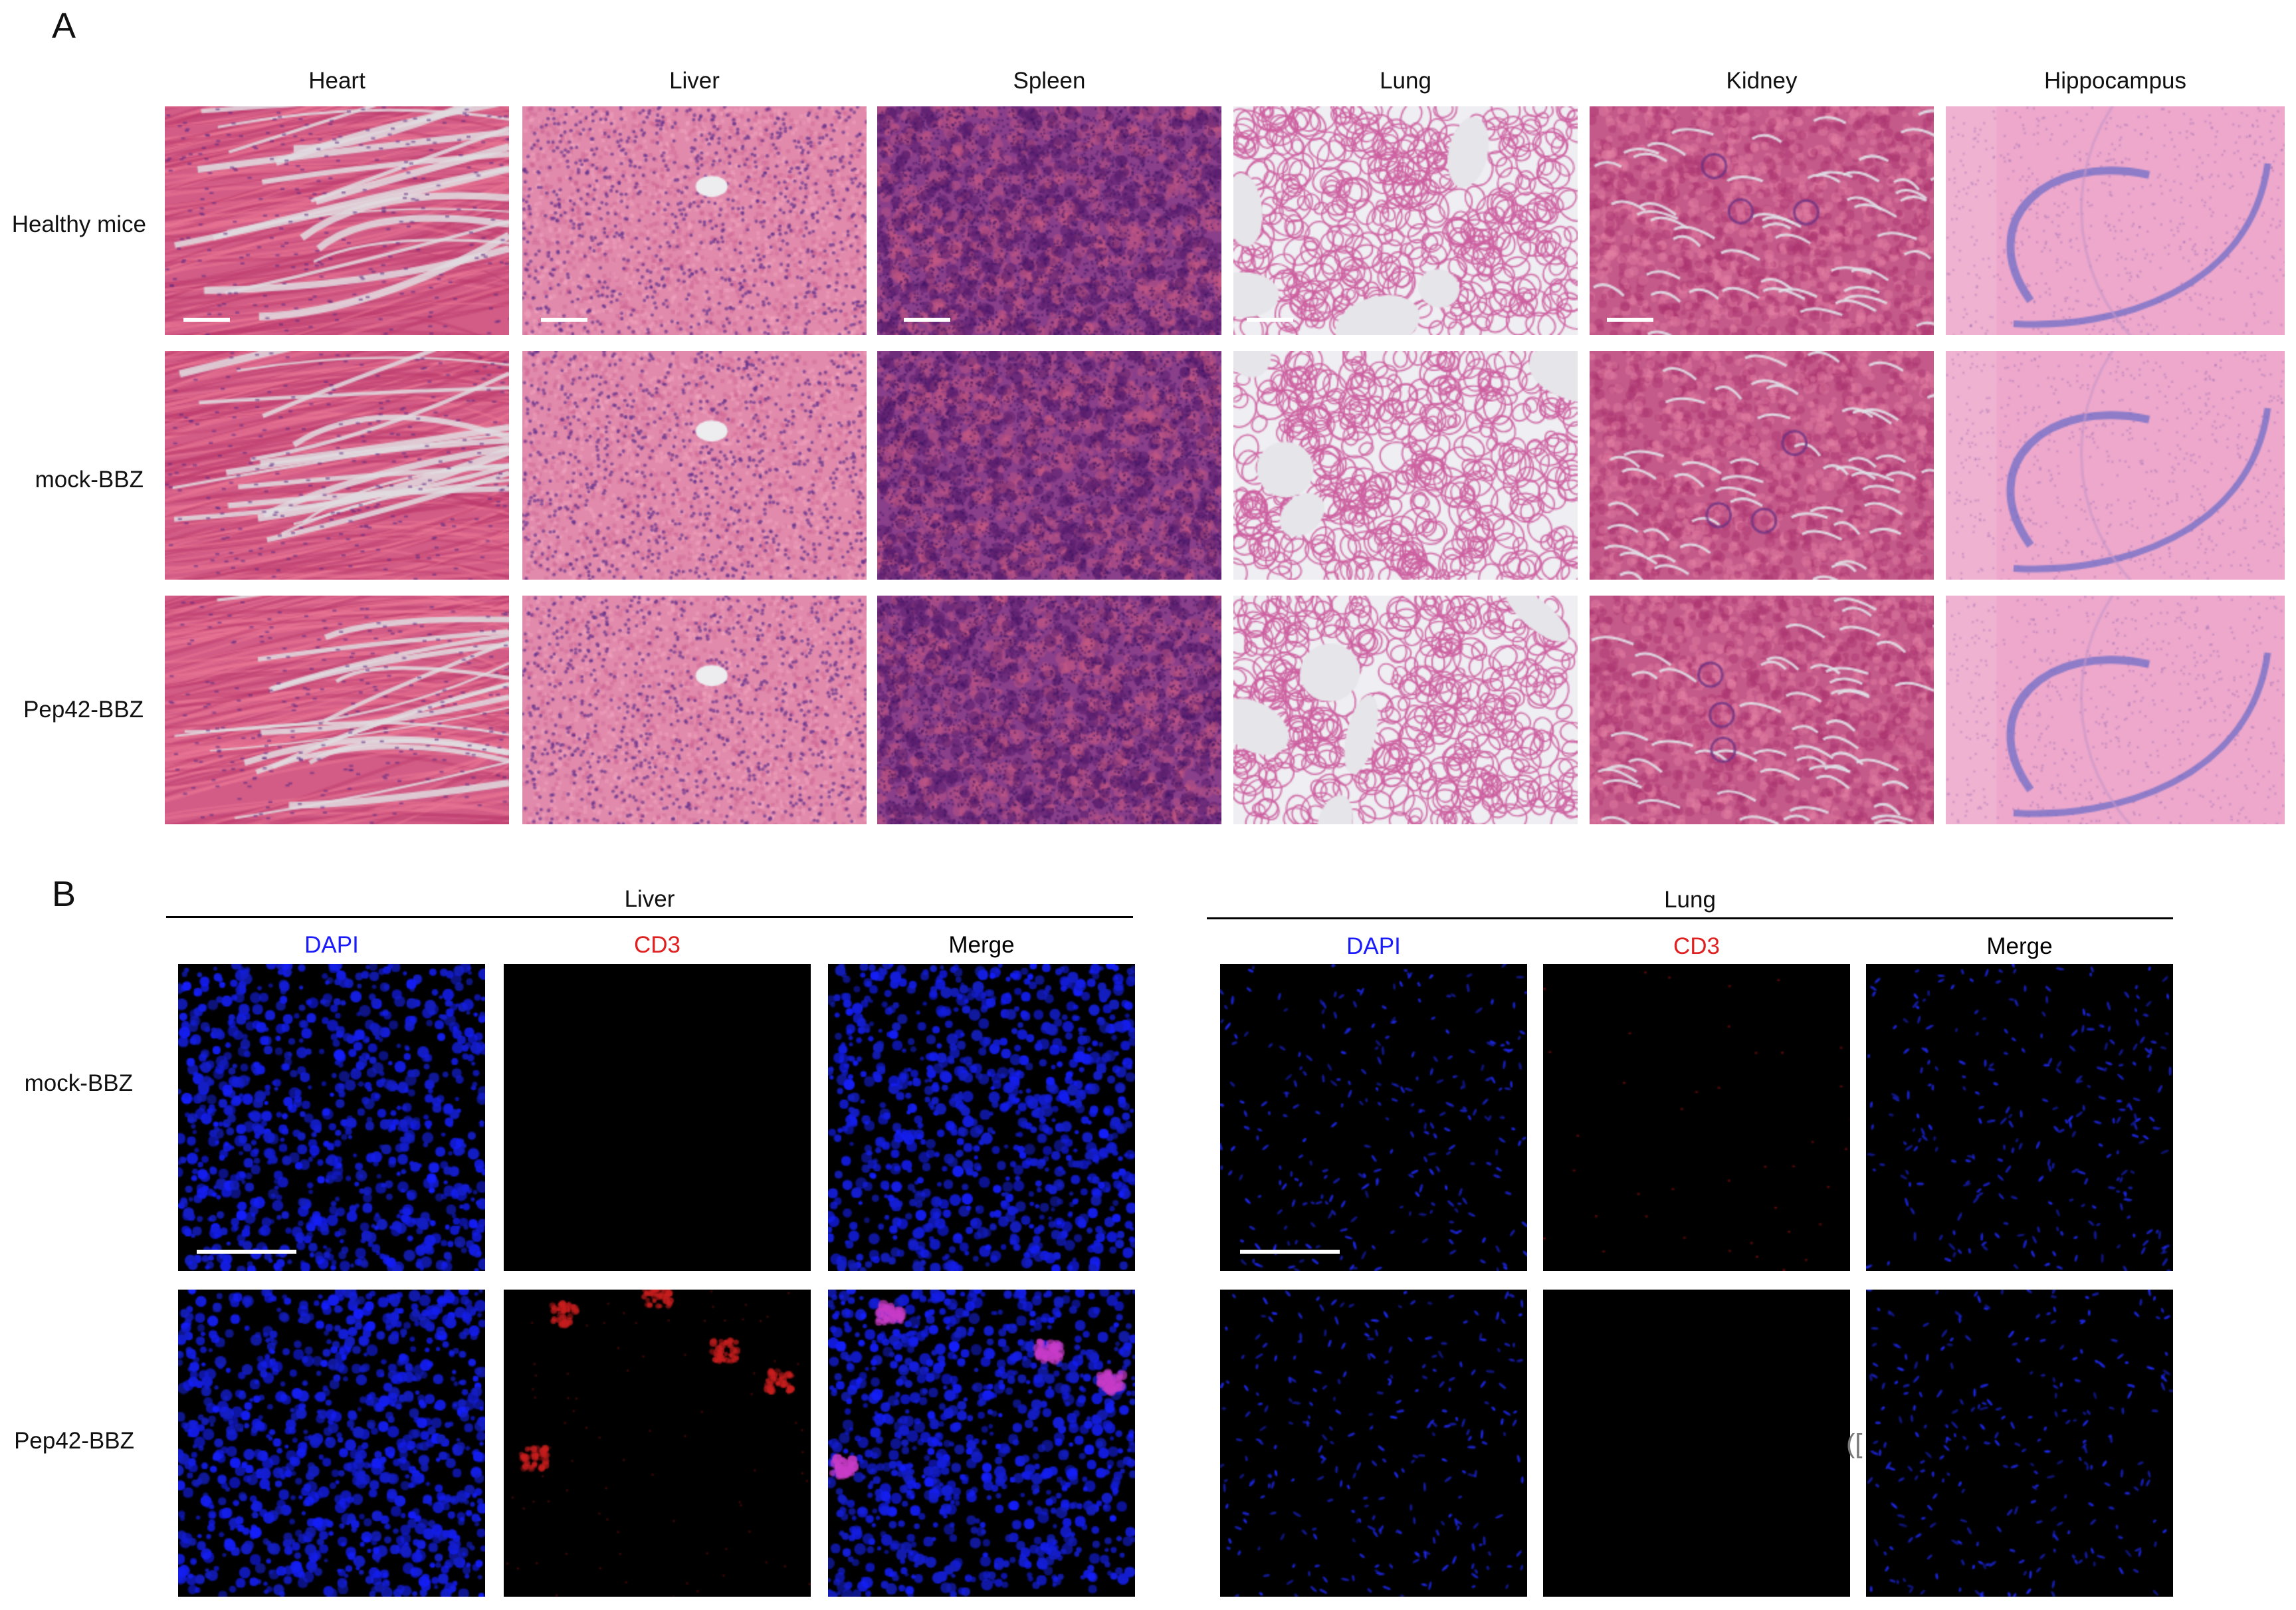 The image size is (2296, 1610). I want to click on panel-a-label: A, so click(64, 26).